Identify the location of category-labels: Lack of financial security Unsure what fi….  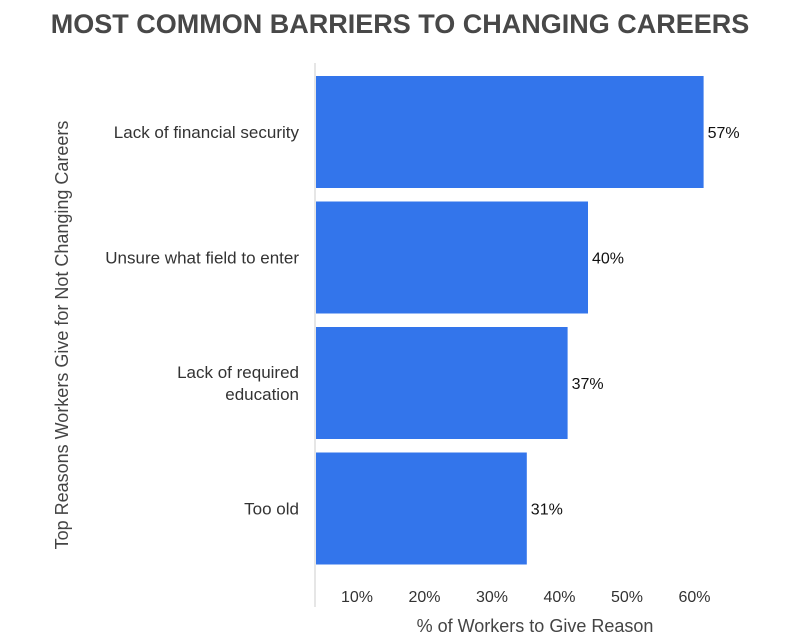
(202, 321).